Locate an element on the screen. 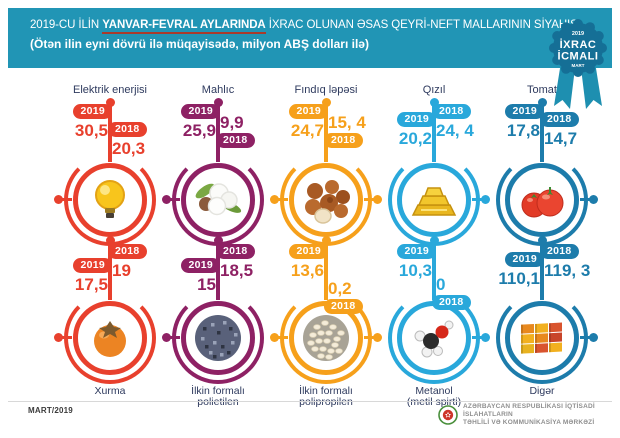  badge-year: 2019 is located at coordinates (578, 34).